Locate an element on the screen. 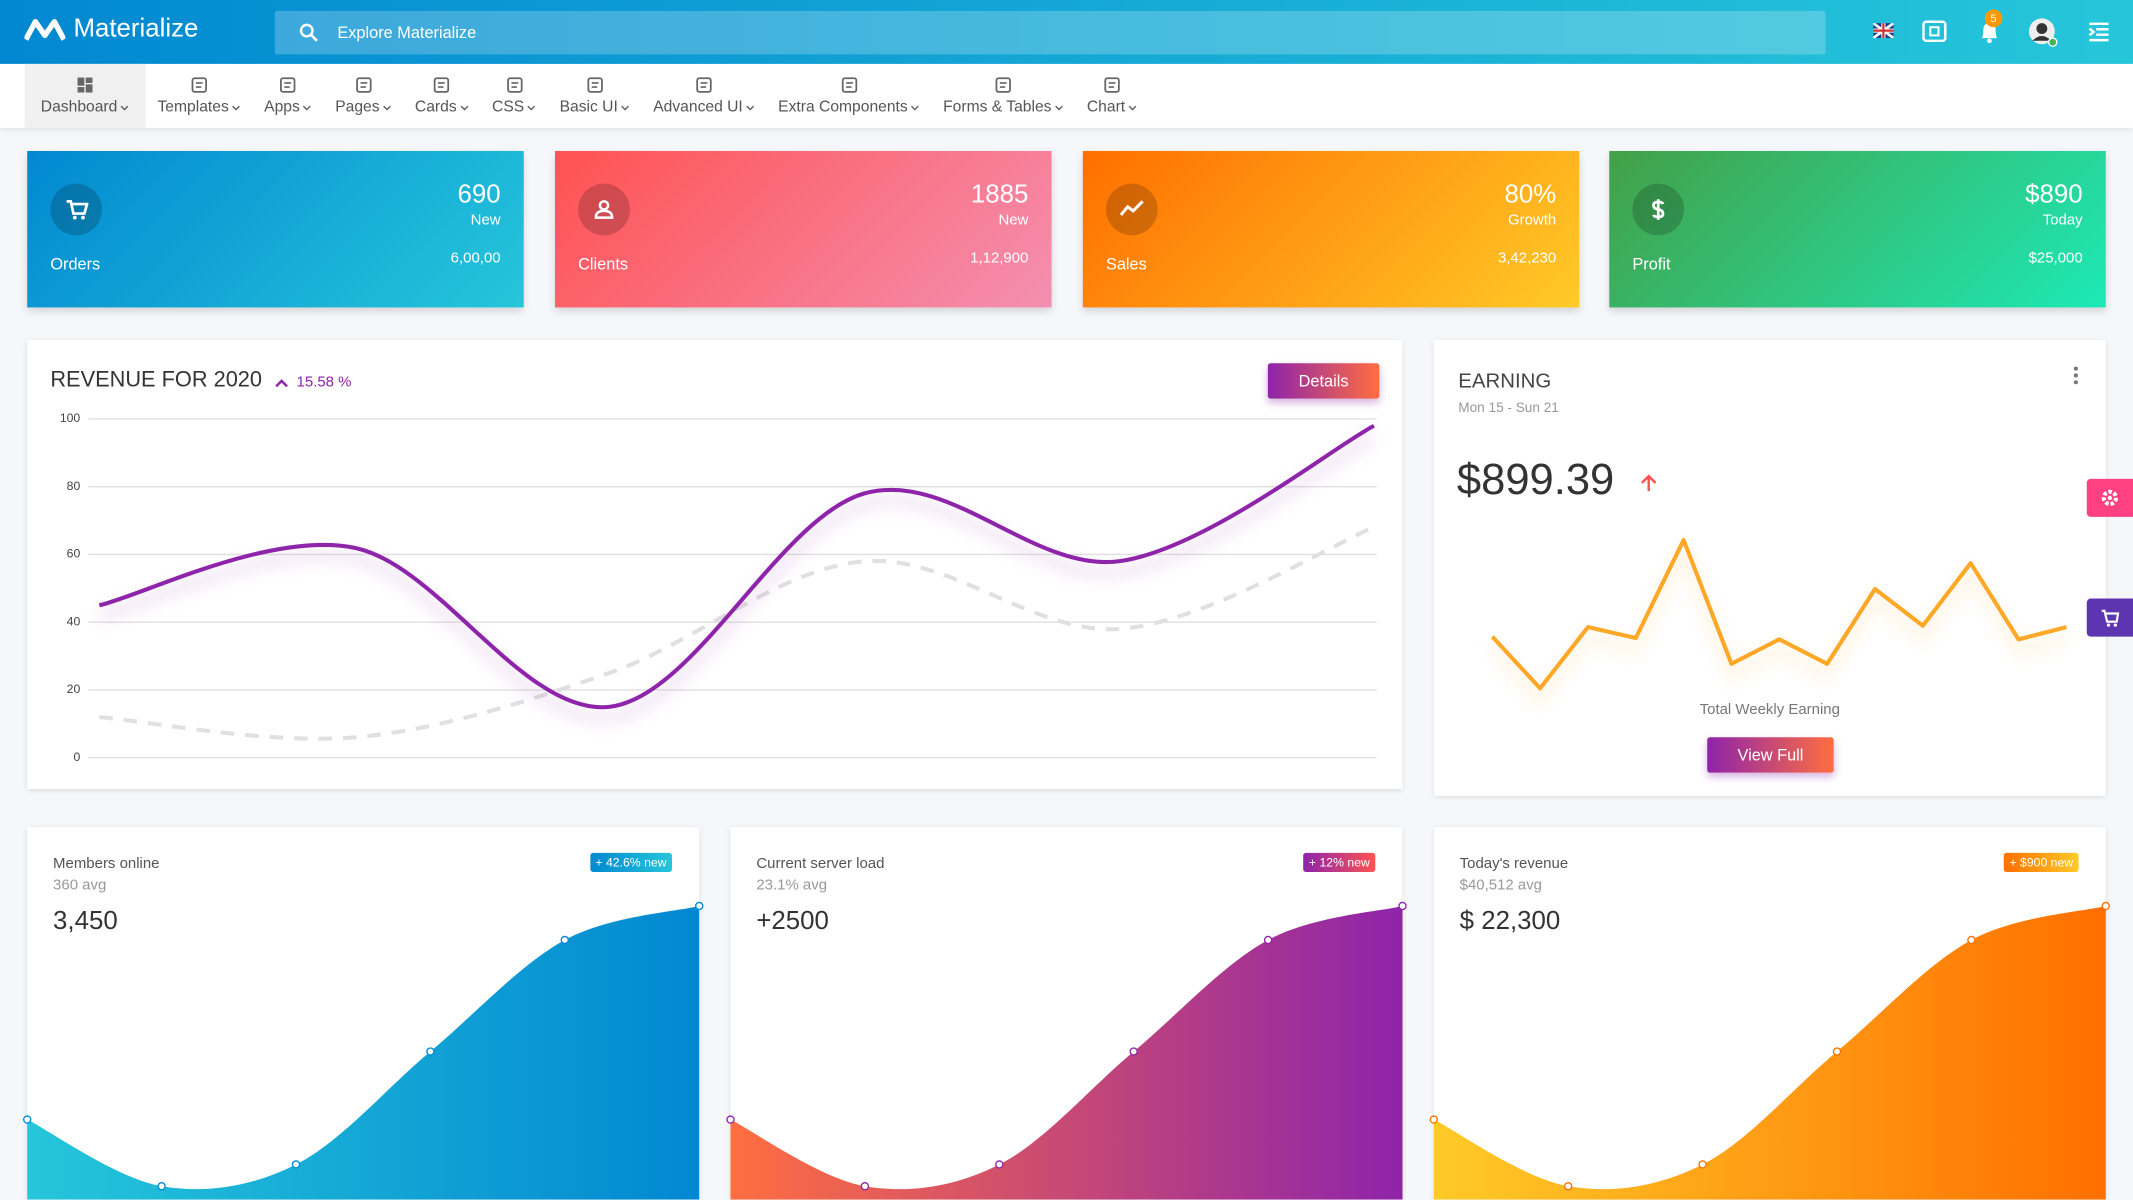 This screenshot has width=2133, height=1200. cart-icon is located at coordinates (2110, 618).